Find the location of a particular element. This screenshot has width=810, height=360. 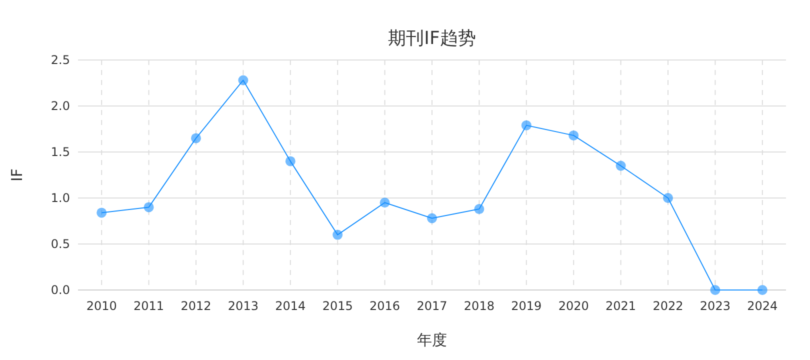

xtick: 2013 is located at coordinates (243, 306).